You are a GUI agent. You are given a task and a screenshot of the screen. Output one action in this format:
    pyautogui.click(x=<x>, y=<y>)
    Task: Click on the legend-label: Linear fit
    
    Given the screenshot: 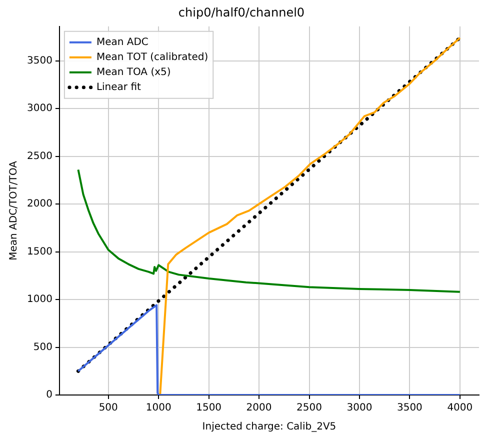 What is the action you would take?
    pyautogui.click(x=119, y=87)
    